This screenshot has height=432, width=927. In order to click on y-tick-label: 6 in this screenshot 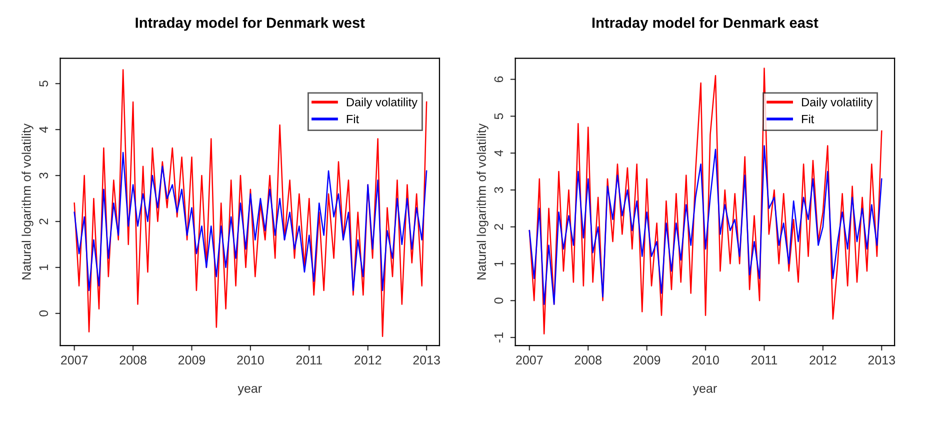, I will do `click(499, 79)`.